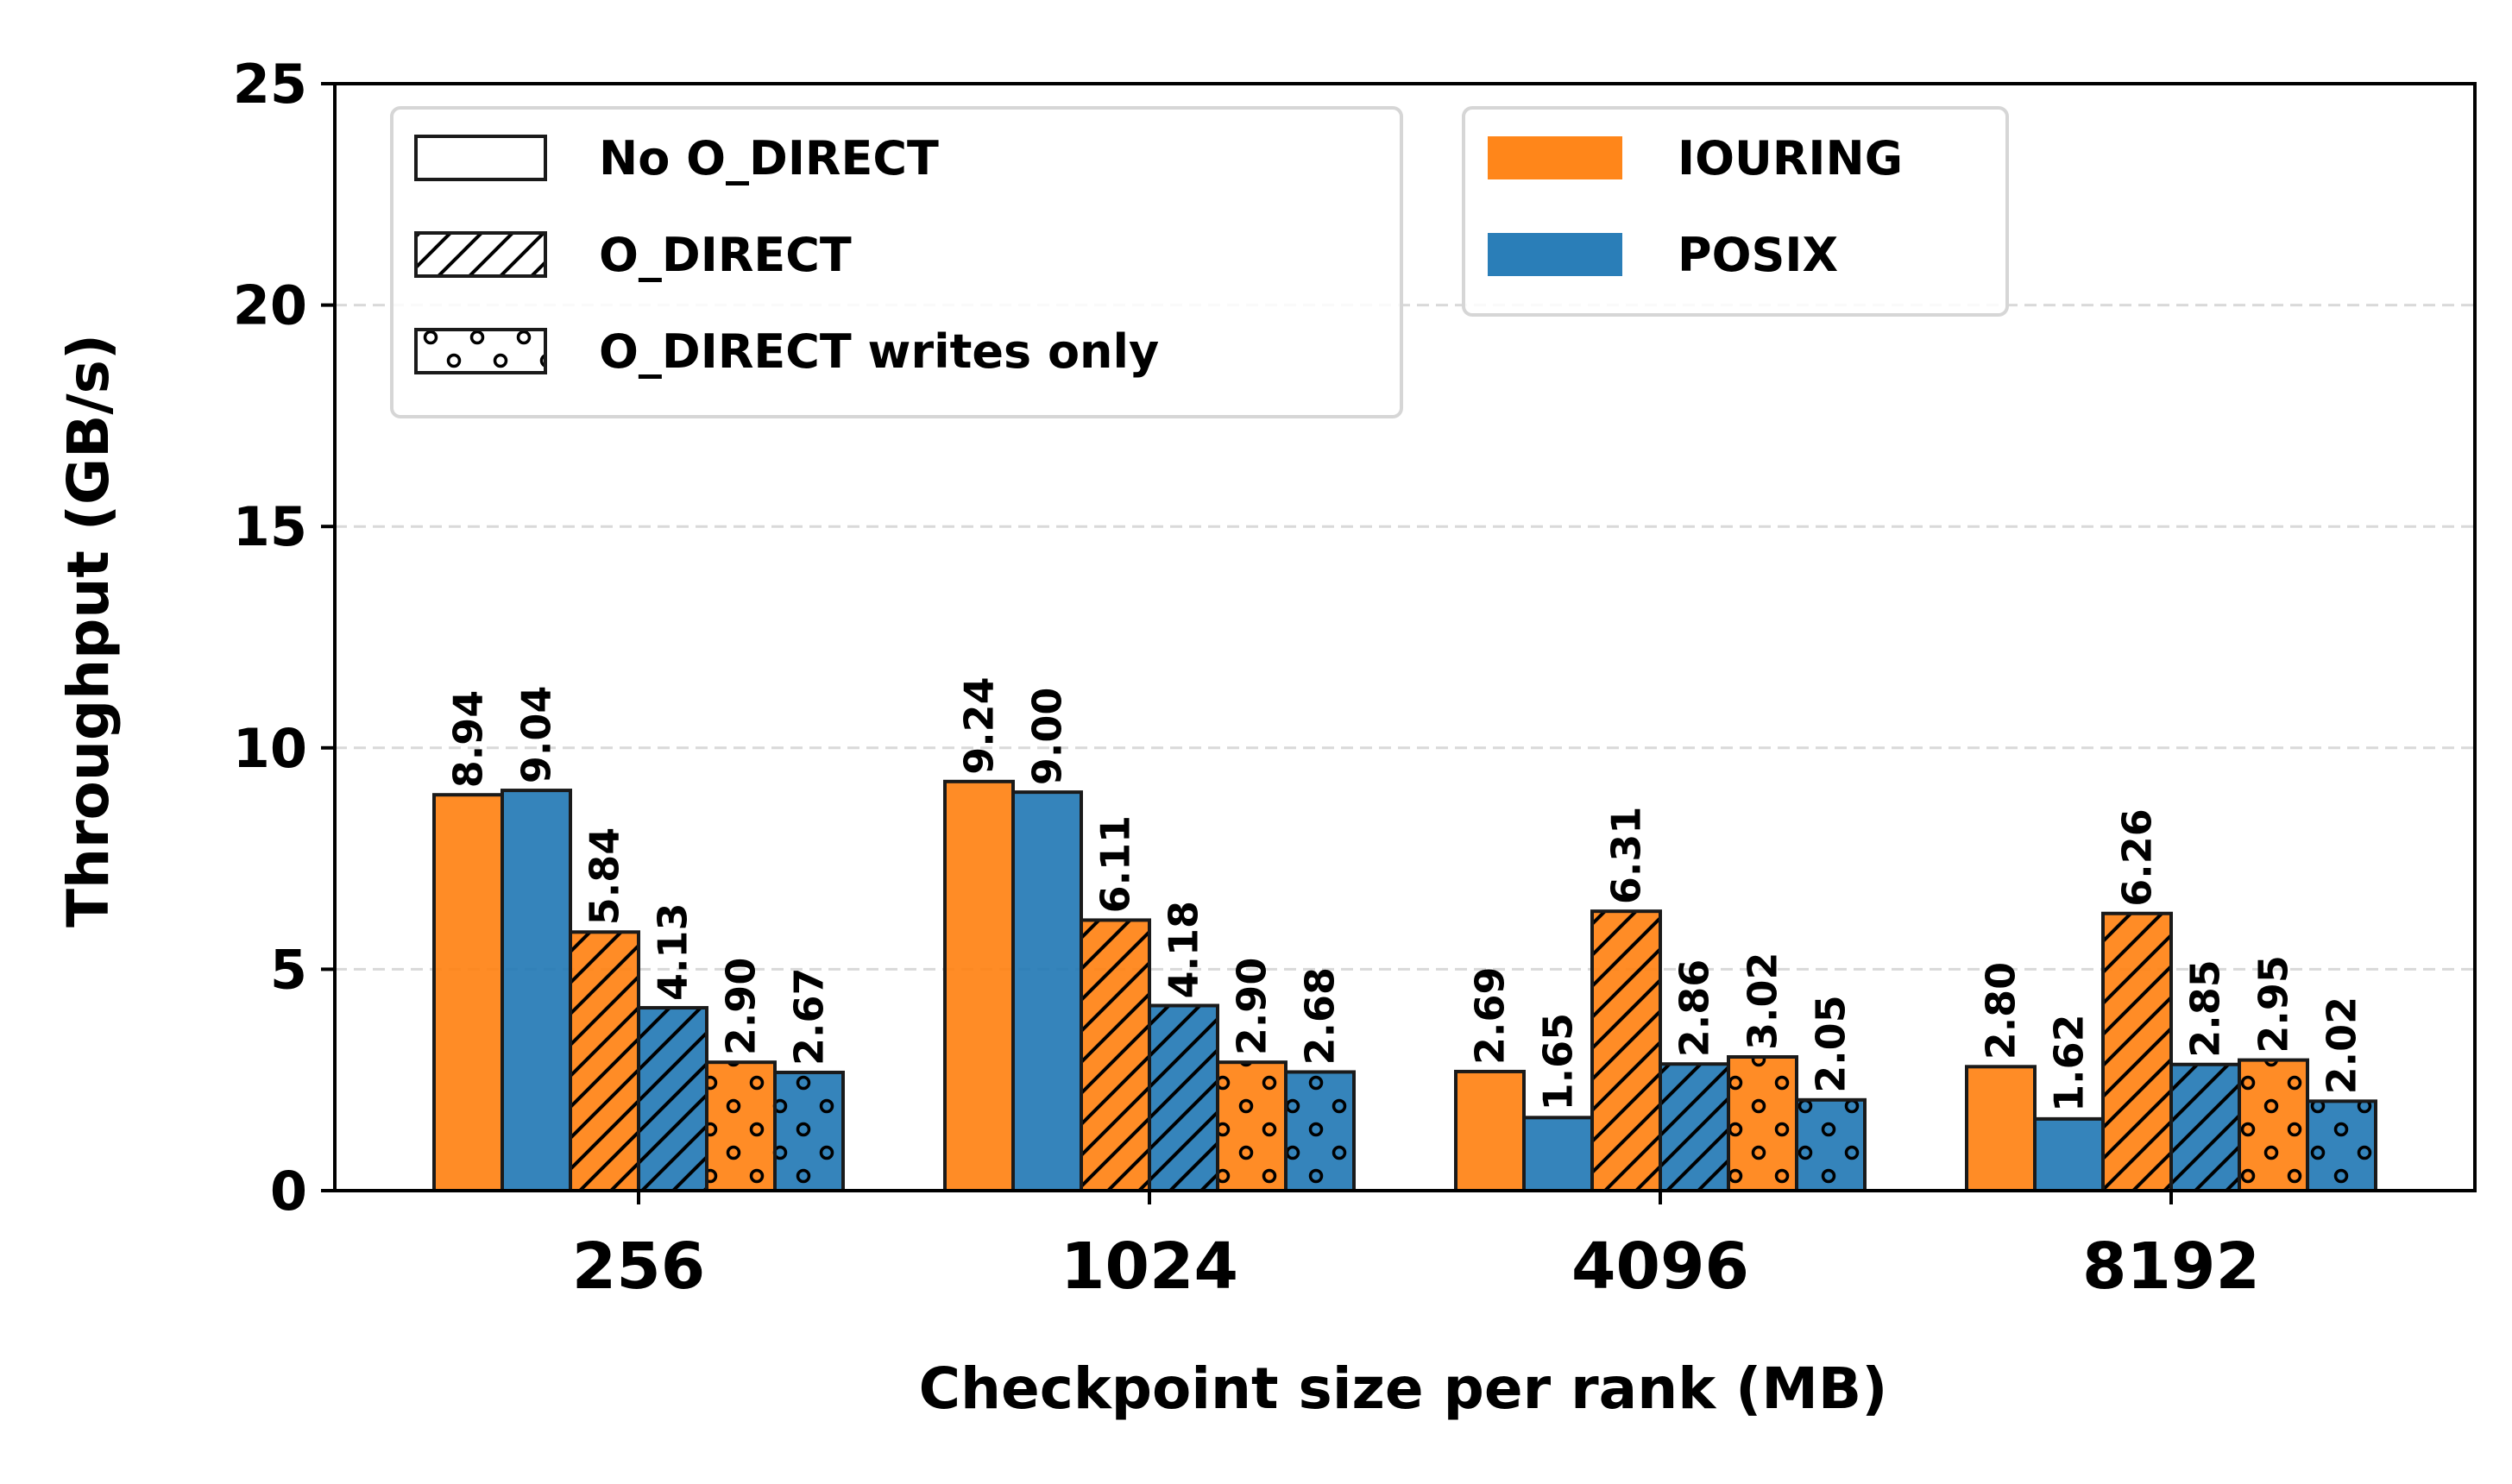 The image size is (2512, 1484). Describe the element at coordinates (1490, 1016) in the screenshot. I see `data-label: 2.69` at that location.